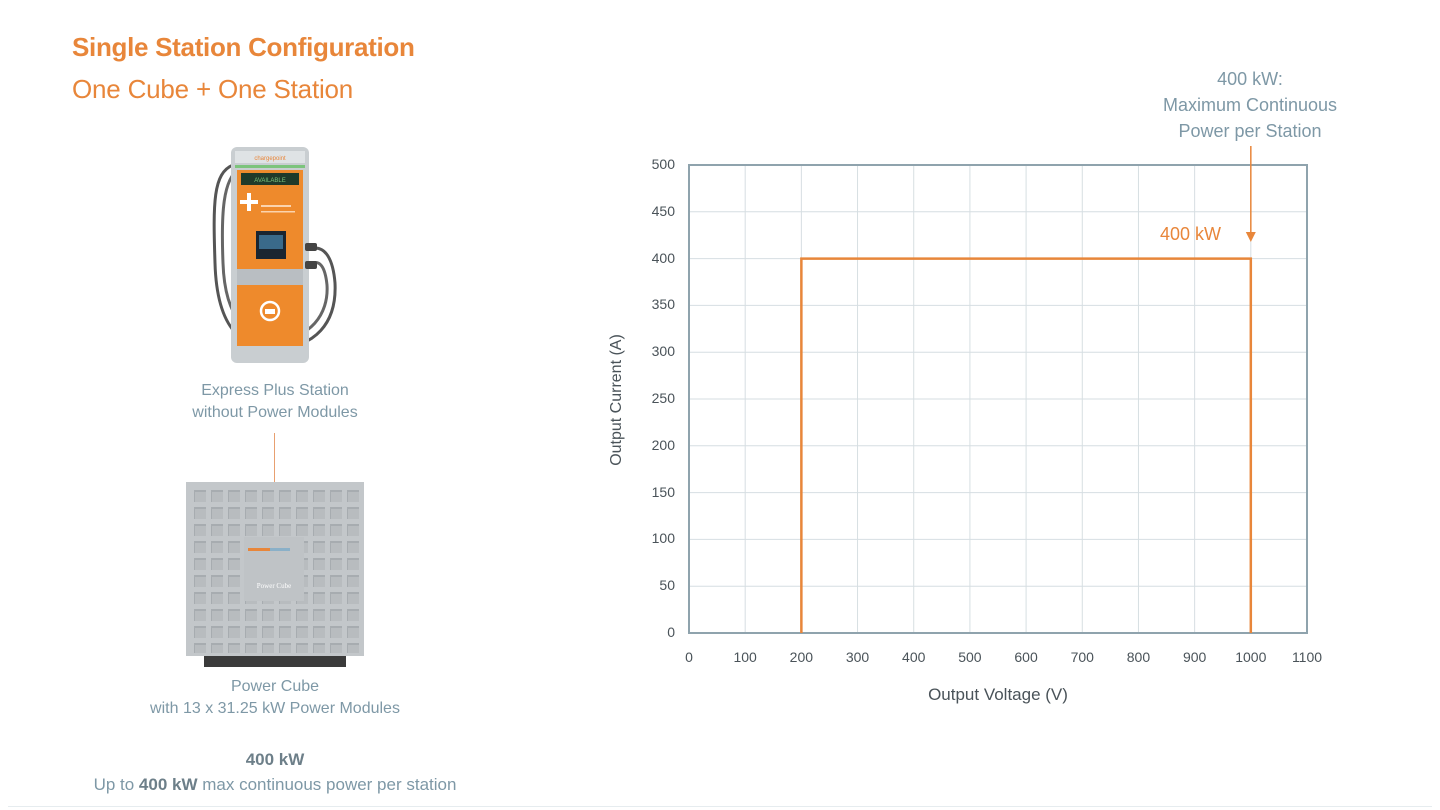 The image size is (1440, 810). I want to click on x-tick-label: 900, so click(1194, 657).